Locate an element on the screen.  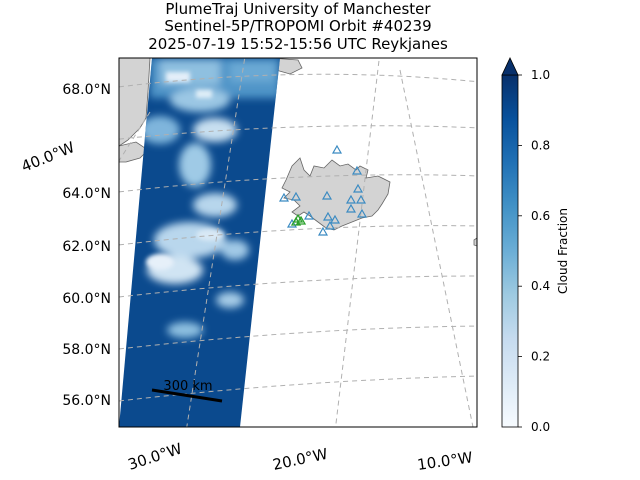
lat-label-58: 58.0°N is located at coordinates (86, 350).